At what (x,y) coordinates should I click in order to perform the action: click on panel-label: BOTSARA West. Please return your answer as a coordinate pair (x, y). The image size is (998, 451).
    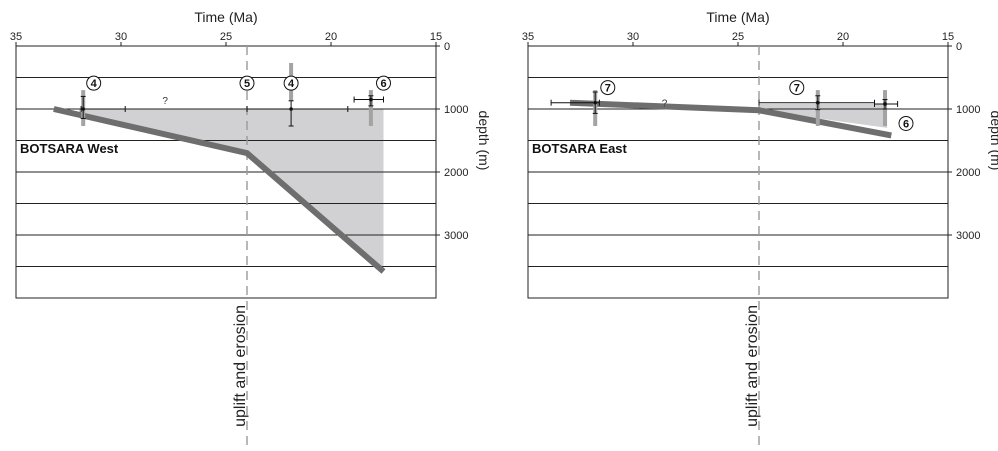
    Looking at the image, I should click on (69, 148).